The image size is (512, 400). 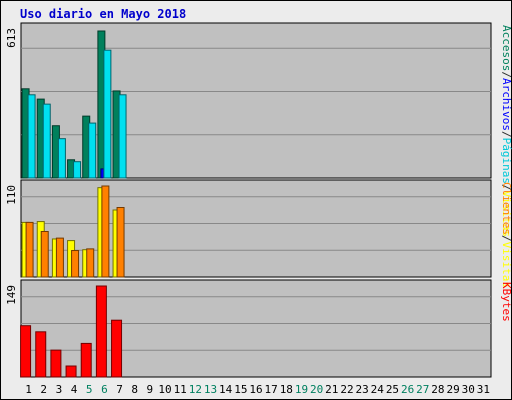 I want to click on x-tick-label: 27, so click(x=422, y=389).